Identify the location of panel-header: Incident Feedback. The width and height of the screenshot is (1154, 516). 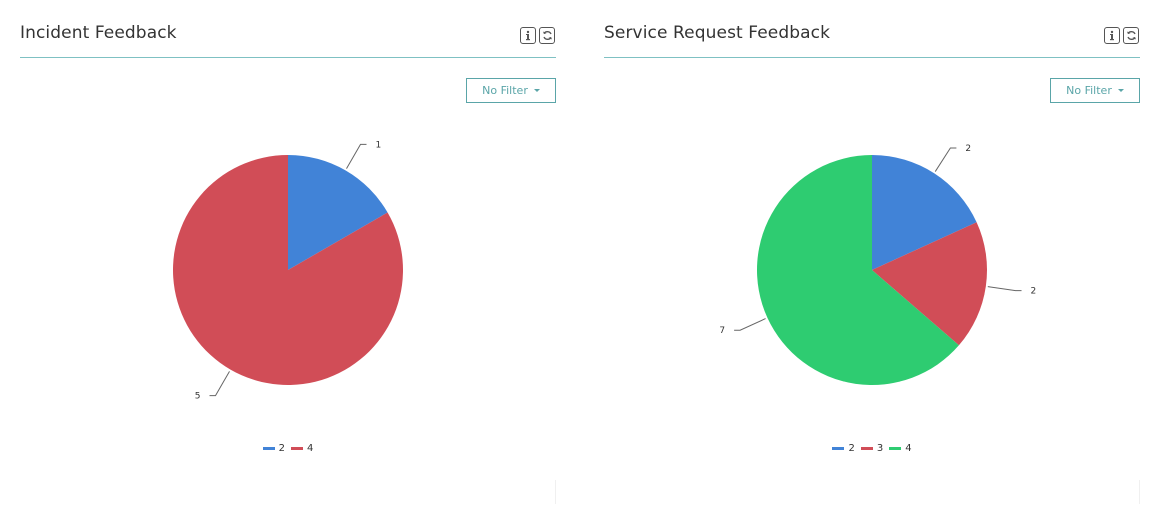
(288, 29).